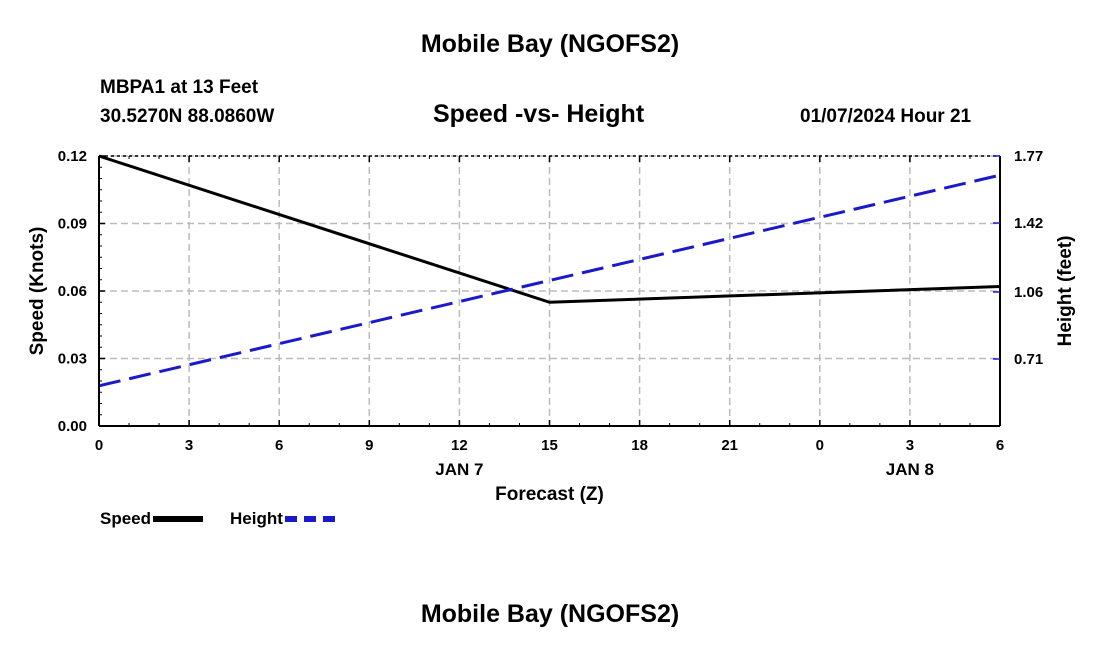  What do you see at coordinates (187, 116) in the screenshot?
I see `station-coordinates: 30.5270N 88.0860W` at bounding box center [187, 116].